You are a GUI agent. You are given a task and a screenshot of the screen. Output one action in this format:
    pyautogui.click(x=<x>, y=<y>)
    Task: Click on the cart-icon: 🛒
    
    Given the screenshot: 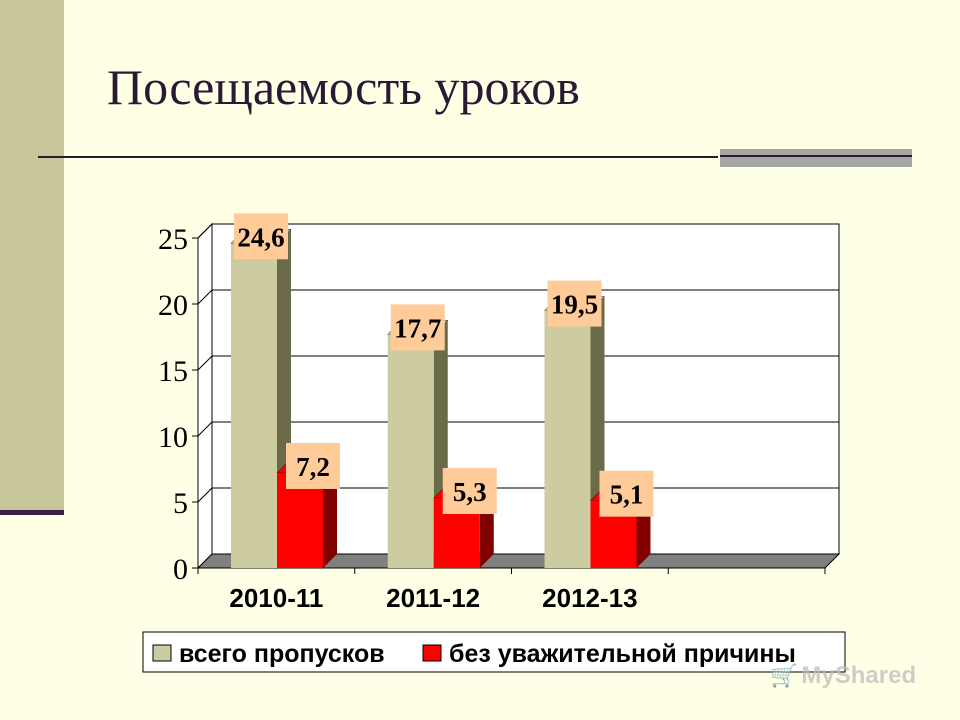 What is the action you would take?
    pyautogui.click(x=784, y=675)
    